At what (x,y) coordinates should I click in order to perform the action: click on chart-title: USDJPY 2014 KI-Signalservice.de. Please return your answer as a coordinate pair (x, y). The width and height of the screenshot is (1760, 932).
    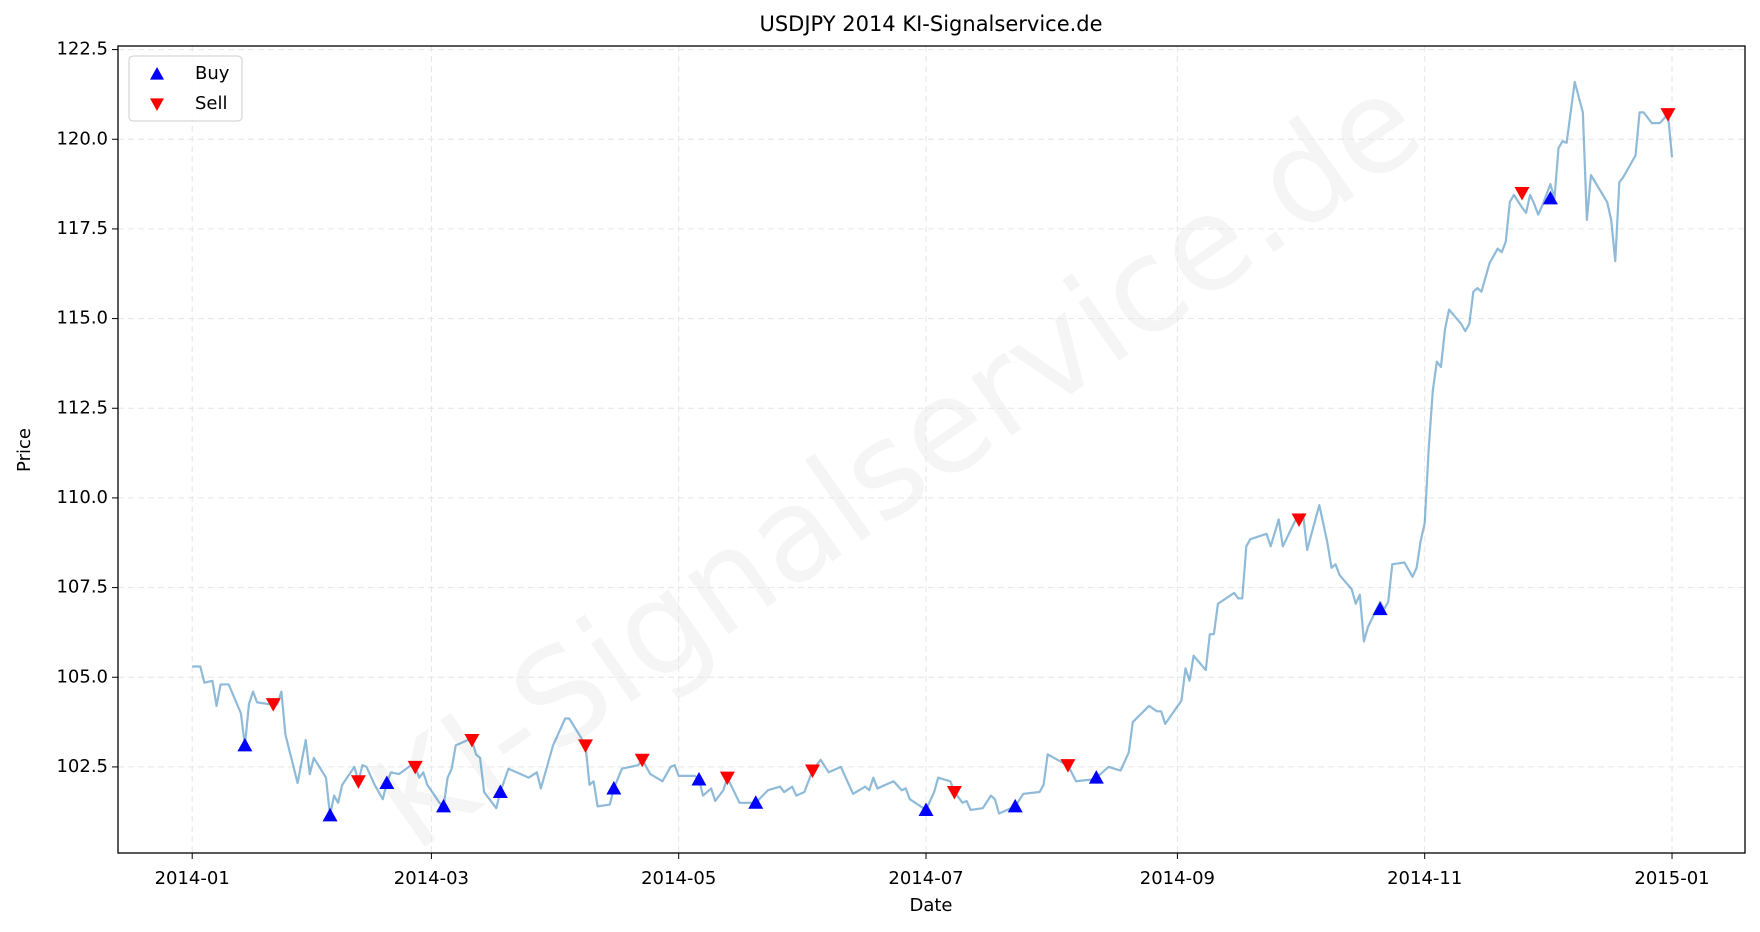
    Looking at the image, I should click on (930, 24).